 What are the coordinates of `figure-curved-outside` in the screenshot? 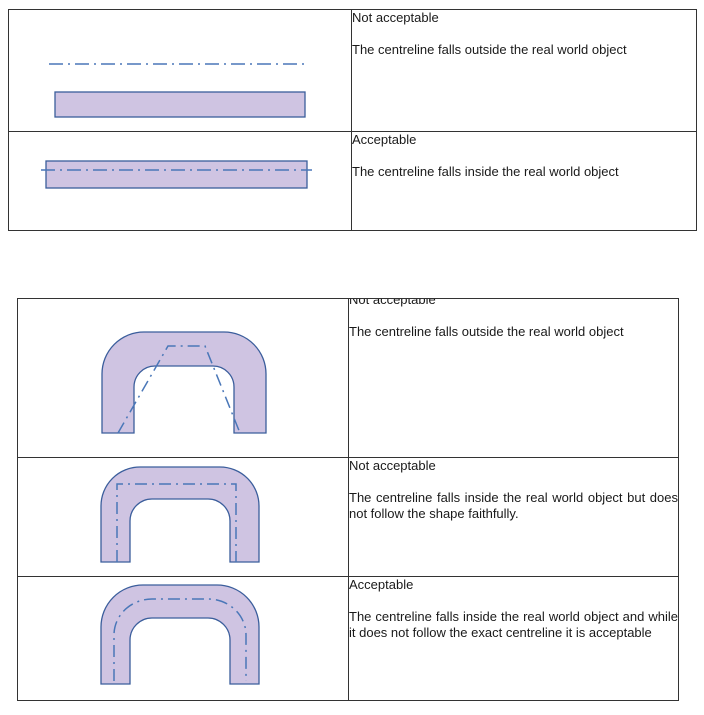 It's located at (183, 374).